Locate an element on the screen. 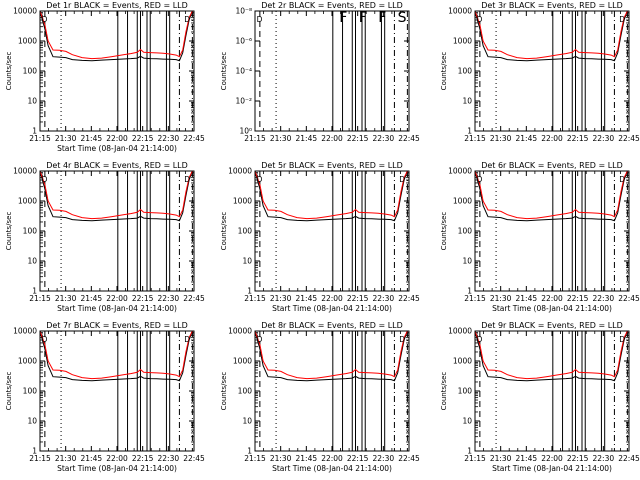 The height and width of the screenshot is (480, 640). y-tick-label: 10⁰ is located at coordinates (245, 131).